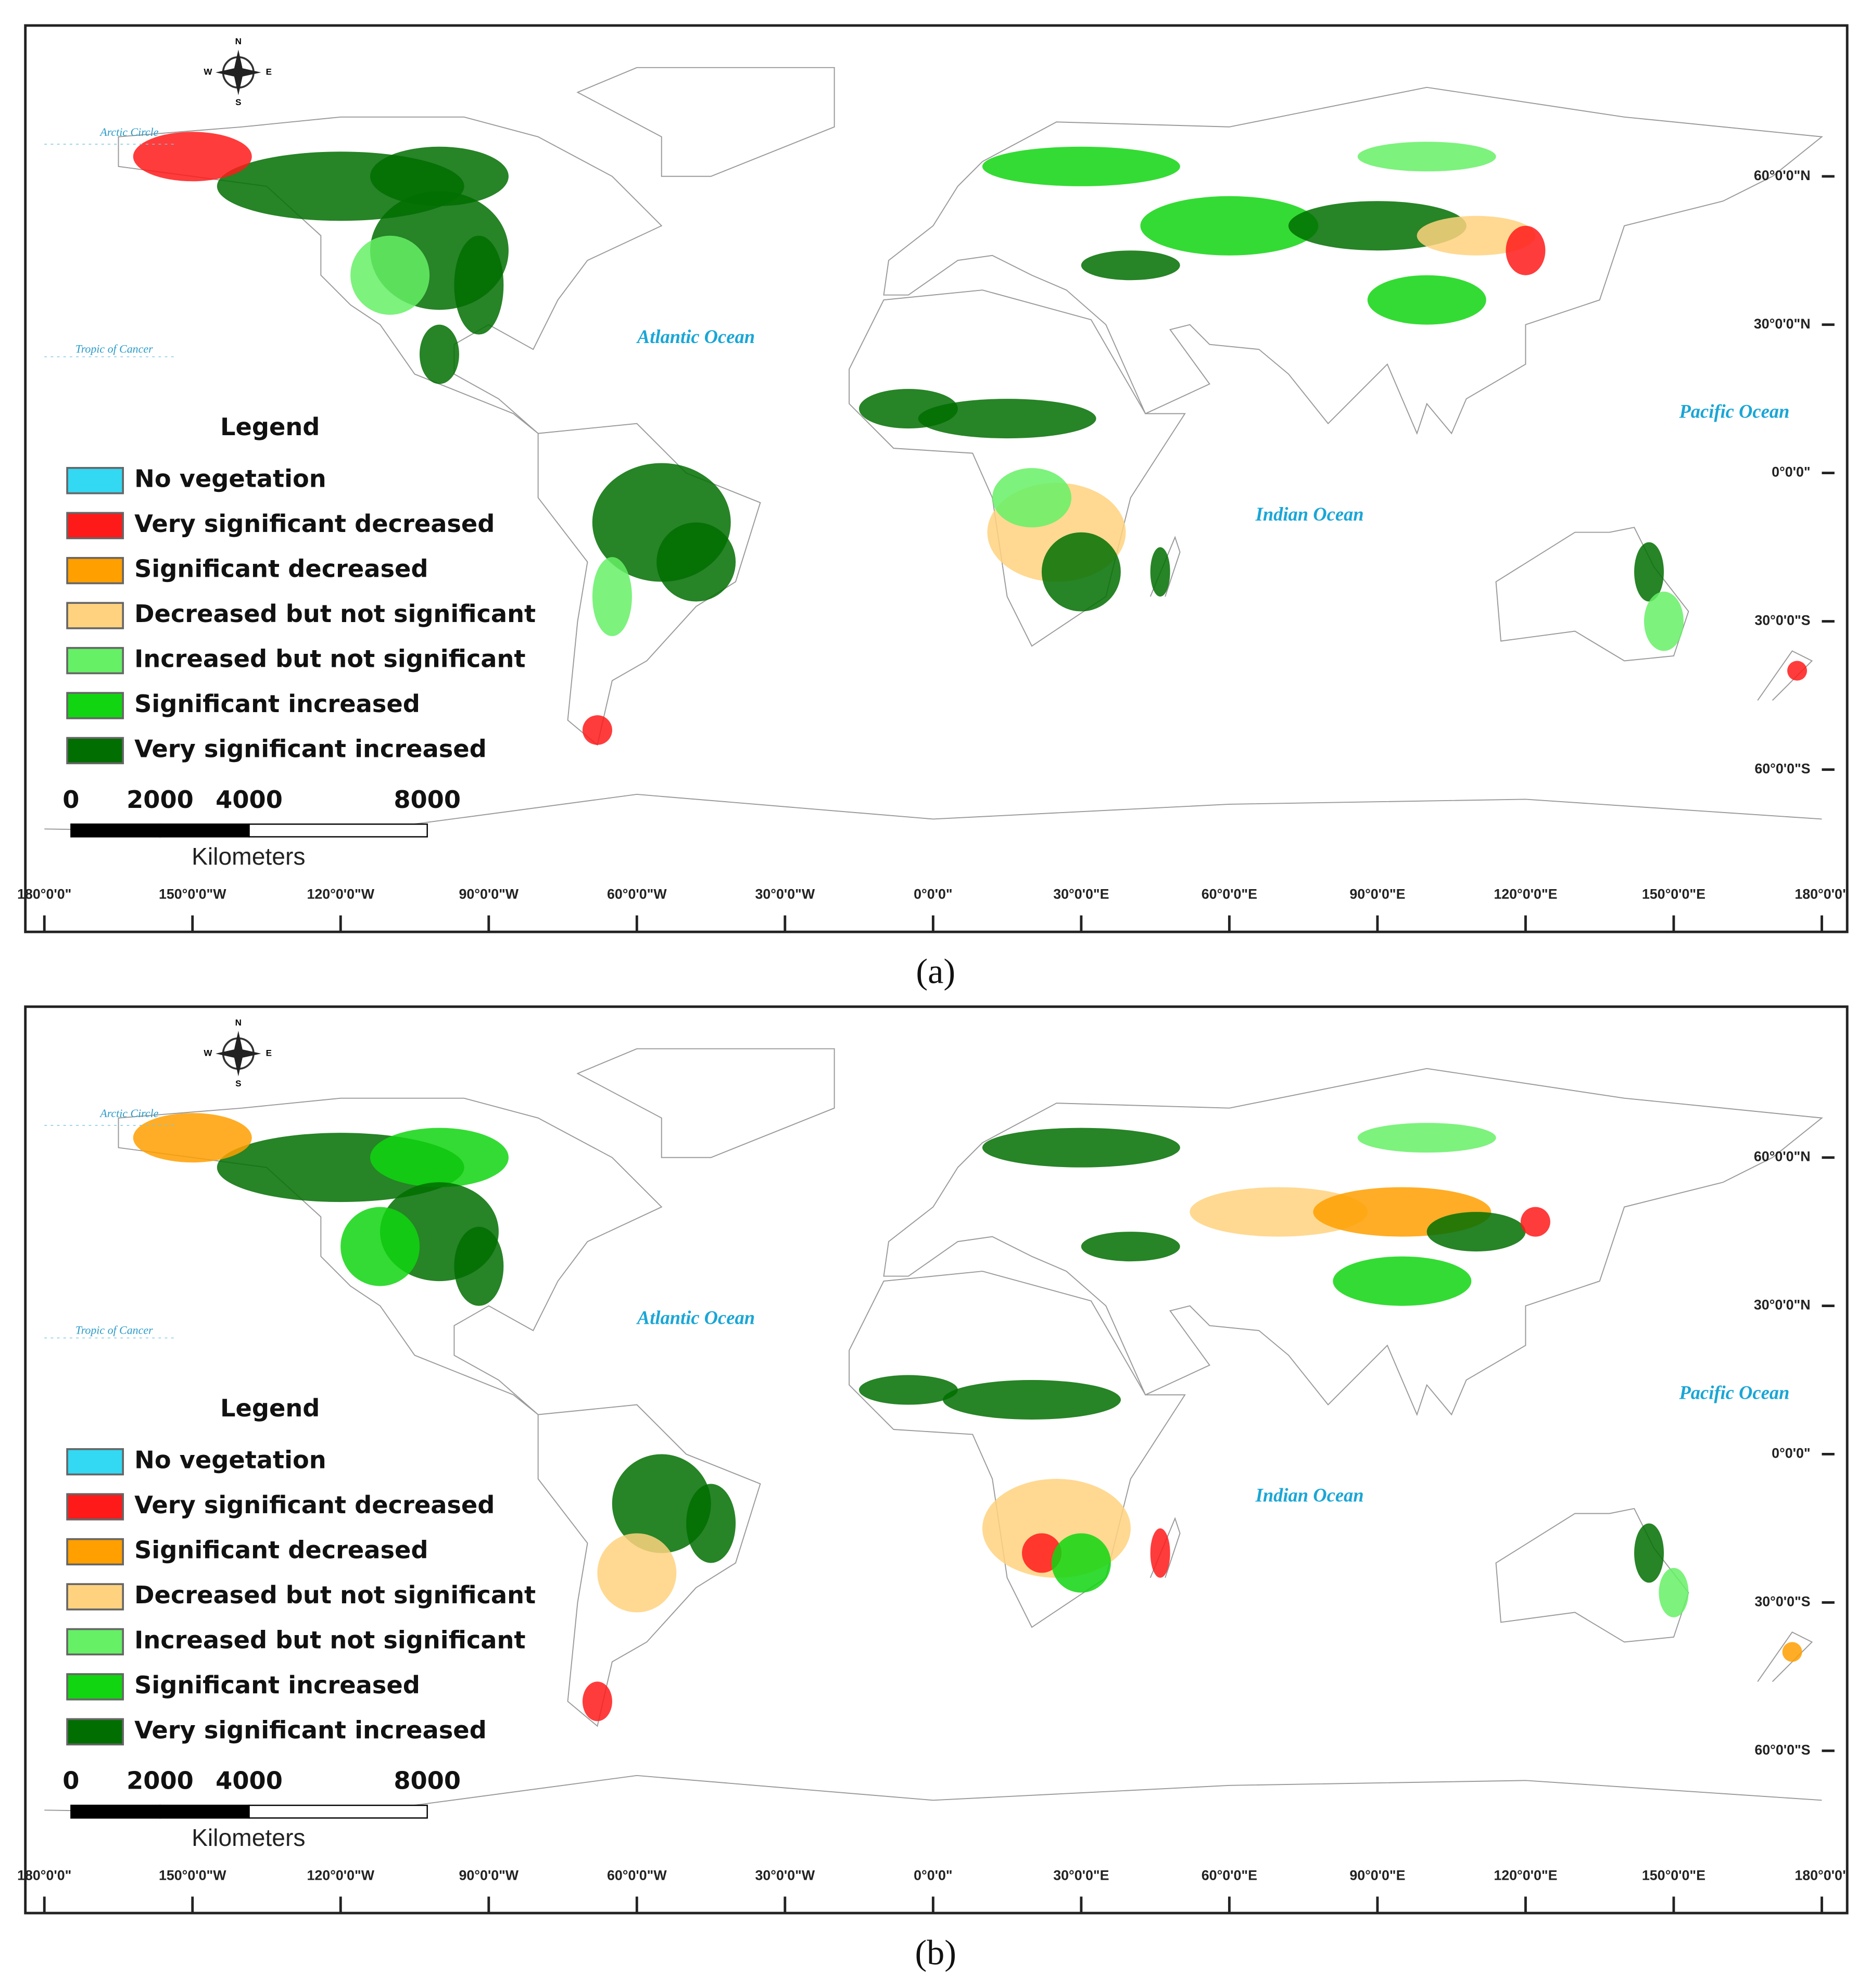  What do you see at coordinates (70, 1781) in the screenshot?
I see `scale-label: 0` at bounding box center [70, 1781].